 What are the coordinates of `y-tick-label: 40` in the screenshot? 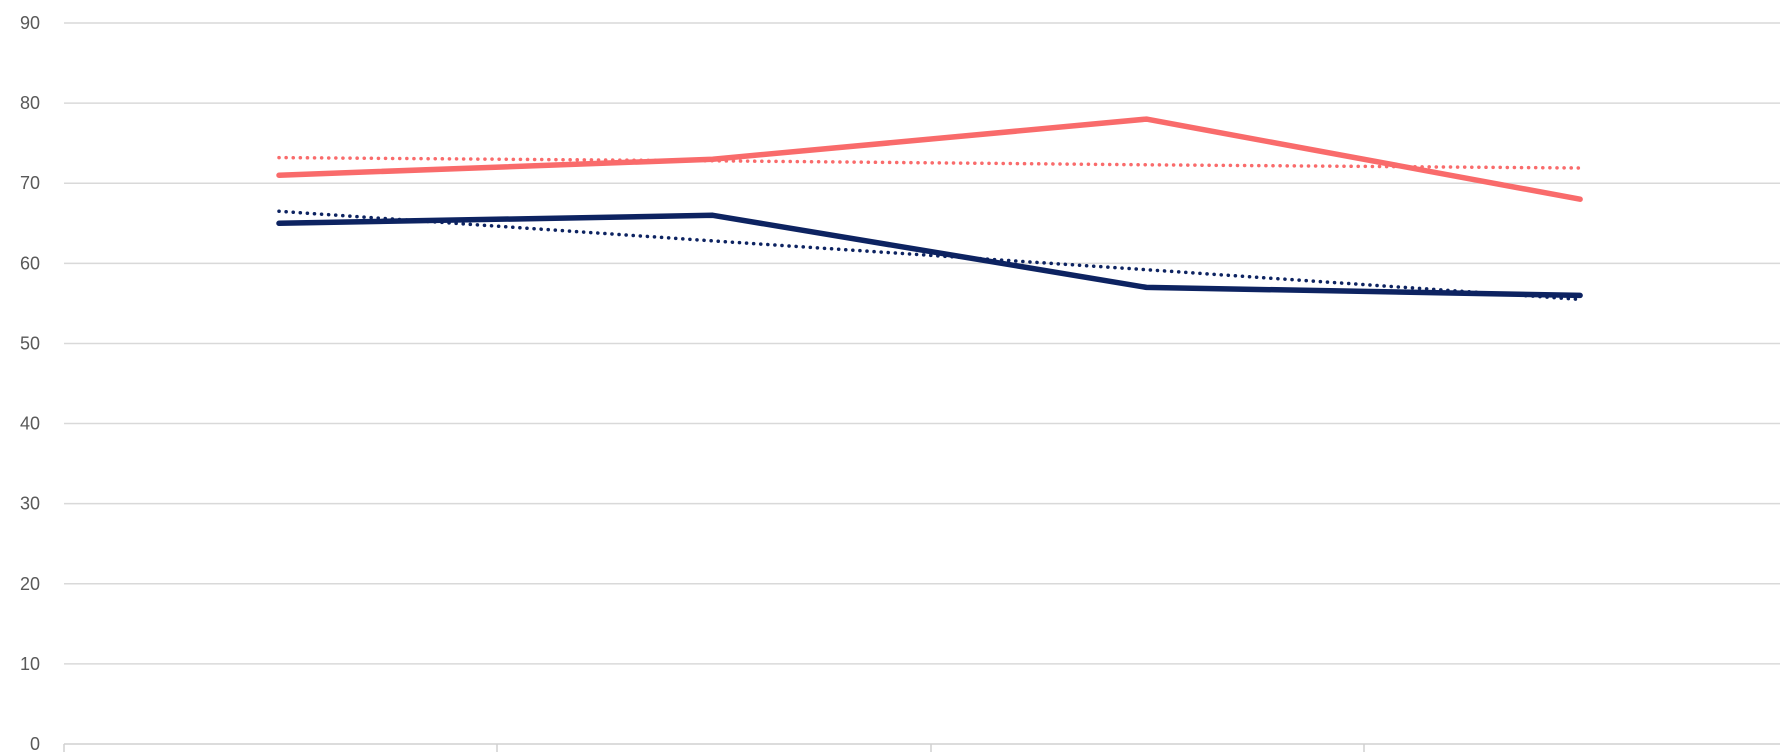 It's located at (30, 424).